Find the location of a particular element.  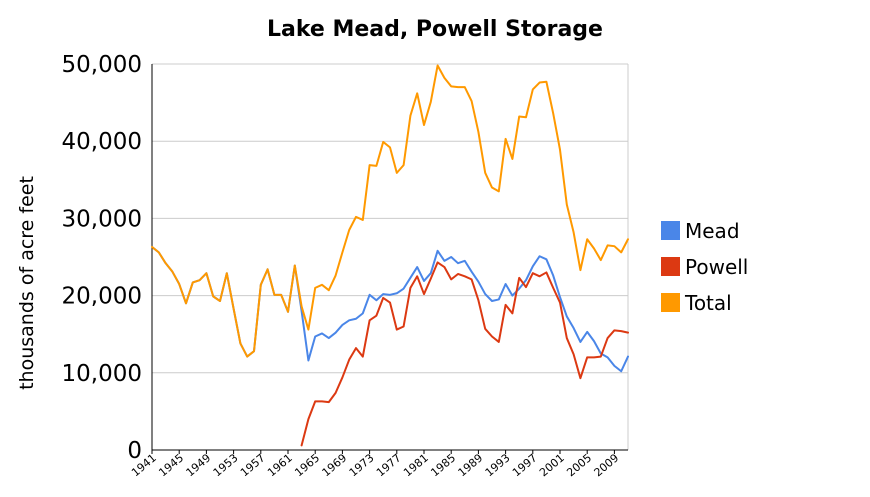

y-tick-label: 50,000 is located at coordinates (102, 65).